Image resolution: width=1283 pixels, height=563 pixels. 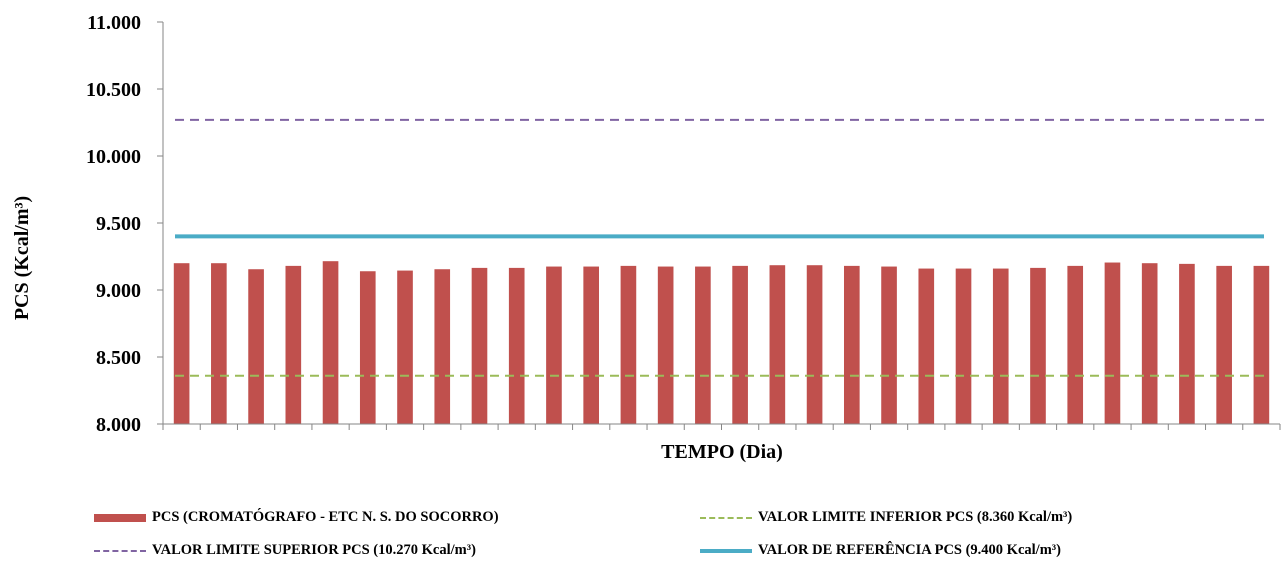 I want to click on x-axis-ticks, so click(x=721, y=427).